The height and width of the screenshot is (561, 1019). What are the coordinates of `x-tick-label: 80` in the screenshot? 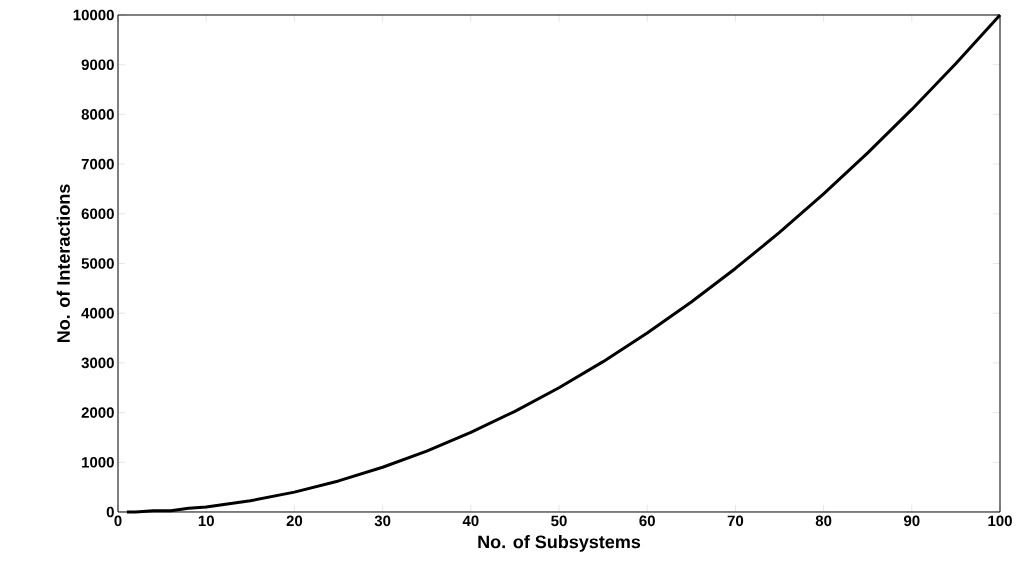 It's located at (823, 521).